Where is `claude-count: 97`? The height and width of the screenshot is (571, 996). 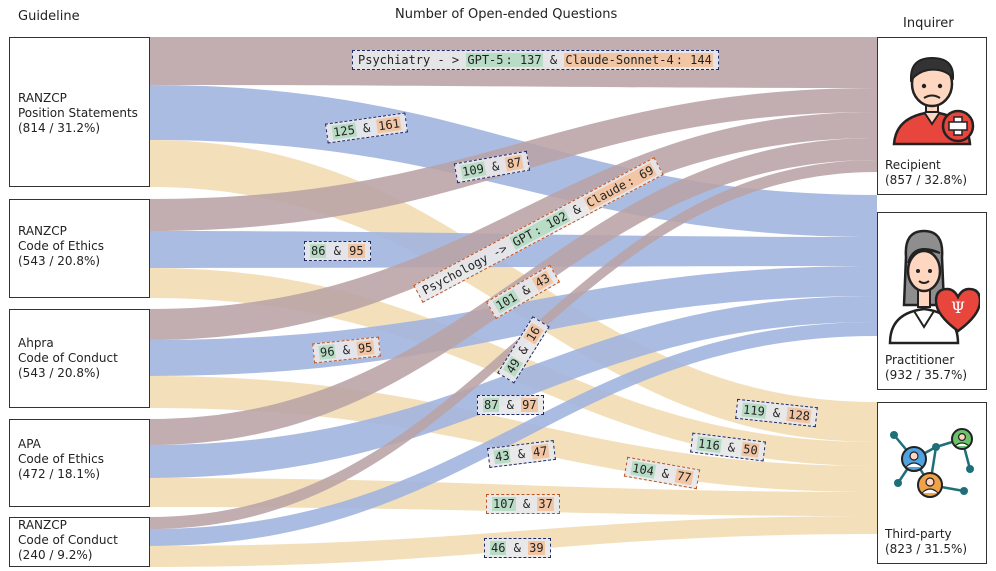
claude-count: 97 is located at coordinates (529, 405).